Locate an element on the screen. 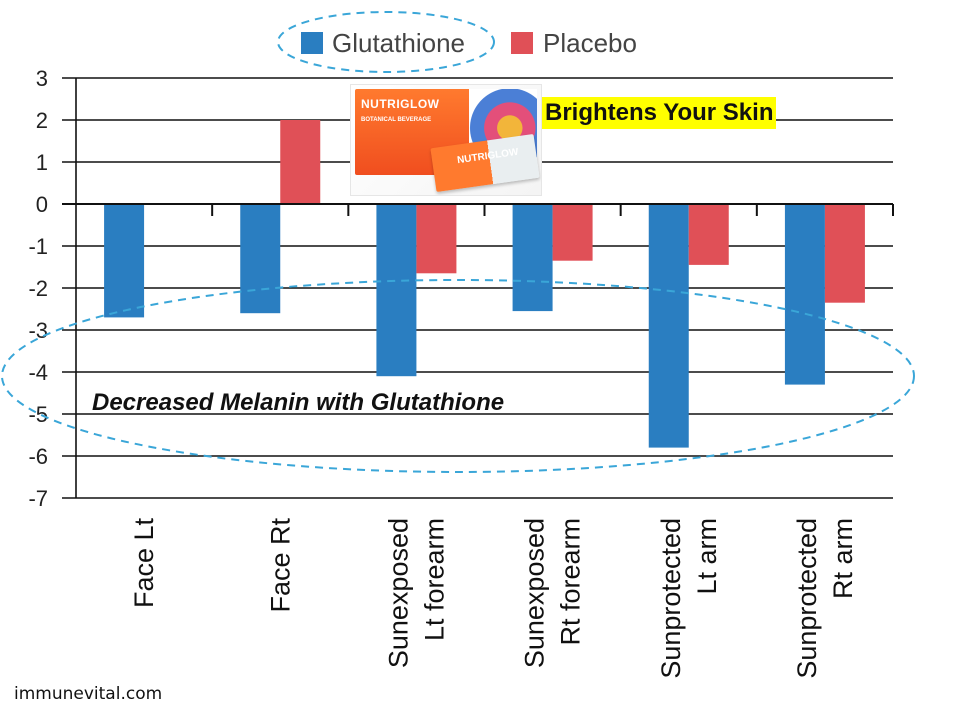 The image size is (960, 720). category-label: Sunprotected Rt arm is located at coordinates (825, 598).